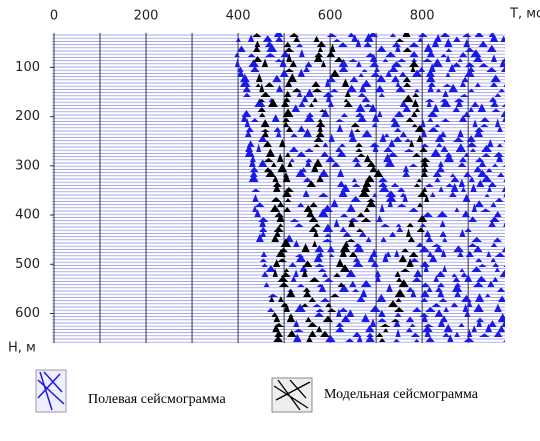  What do you see at coordinates (22, 348) in the screenshot?
I see `y-axis-label: Н, м` at bounding box center [22, 348].